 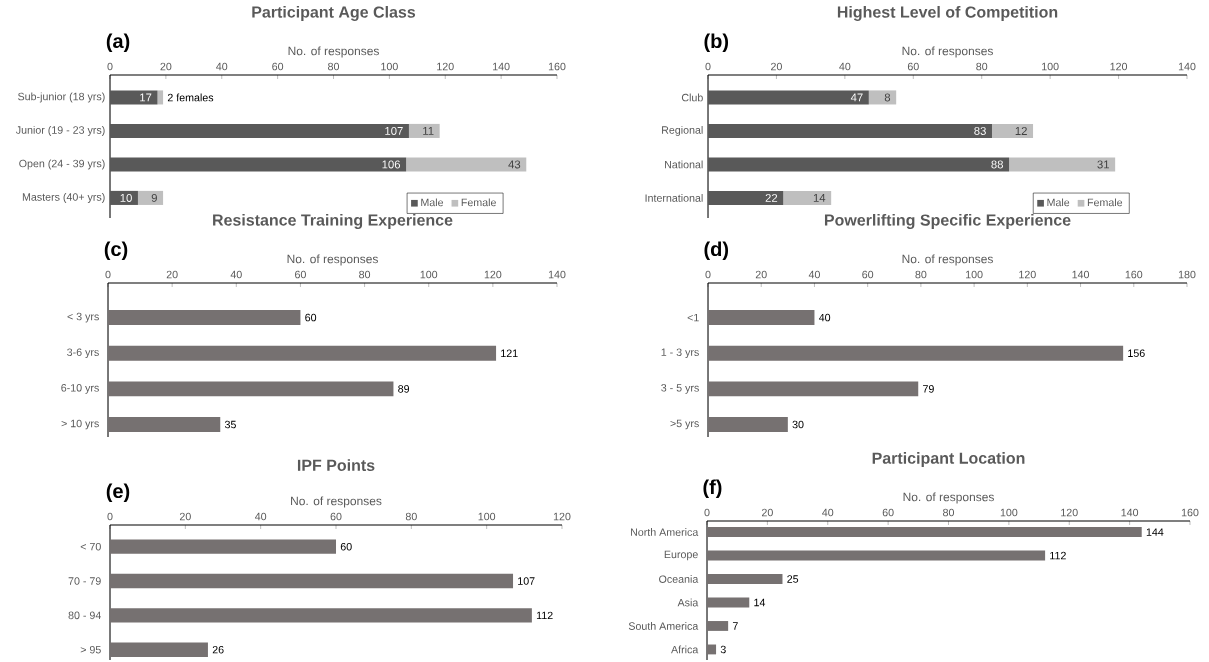 I want to click on data-label: 156, so click(x=1136, y=353).